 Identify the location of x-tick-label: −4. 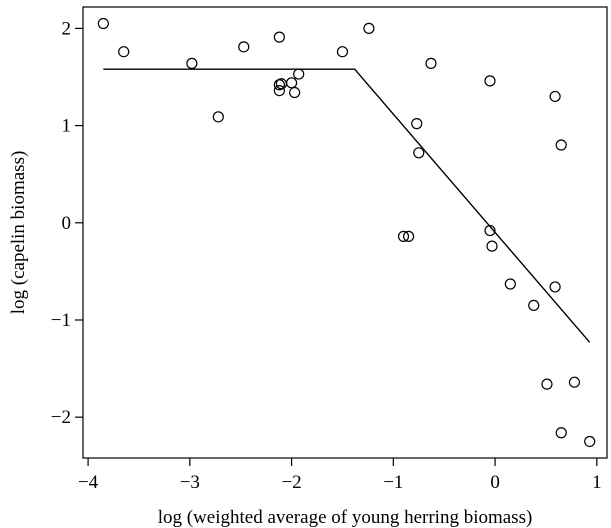
(88, 482).